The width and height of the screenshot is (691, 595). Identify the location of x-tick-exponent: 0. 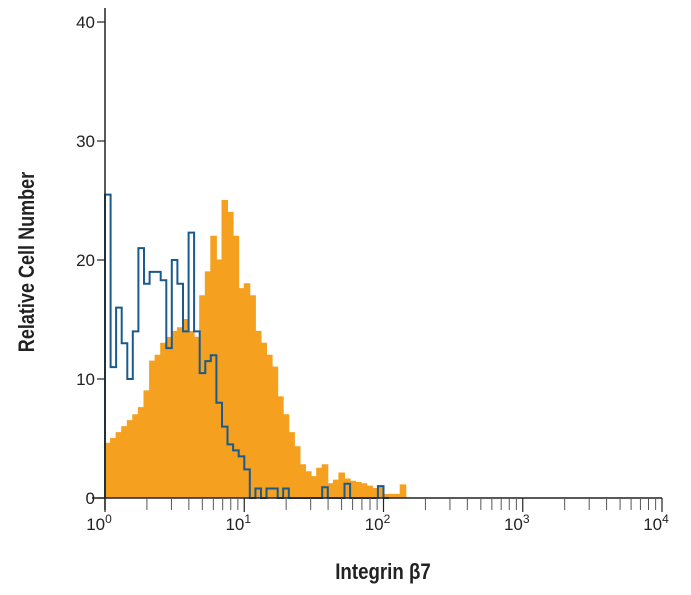
(108, 519).